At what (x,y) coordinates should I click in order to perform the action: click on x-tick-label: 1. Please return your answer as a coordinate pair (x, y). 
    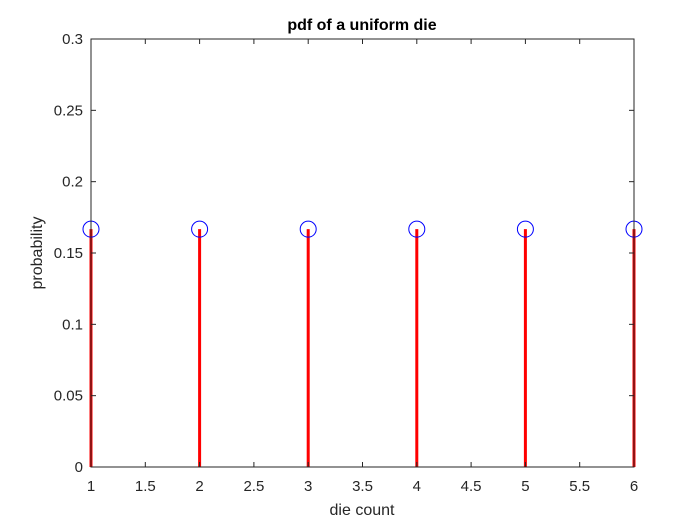
    Looking at the image, I should click on (91, 486).